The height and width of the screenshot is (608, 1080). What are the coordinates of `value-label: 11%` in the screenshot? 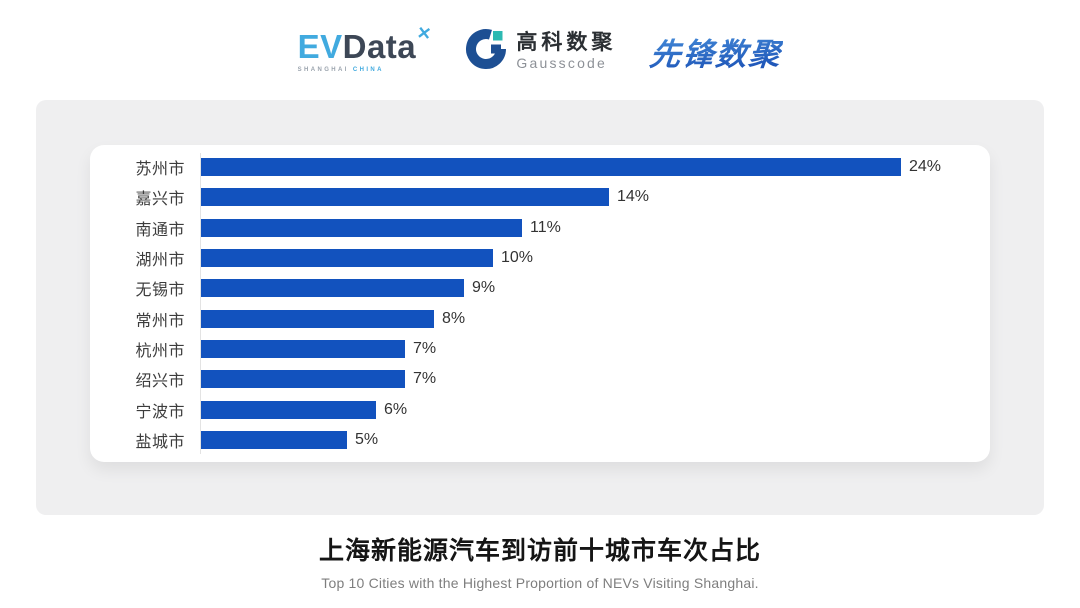 It's located at (545, 227).